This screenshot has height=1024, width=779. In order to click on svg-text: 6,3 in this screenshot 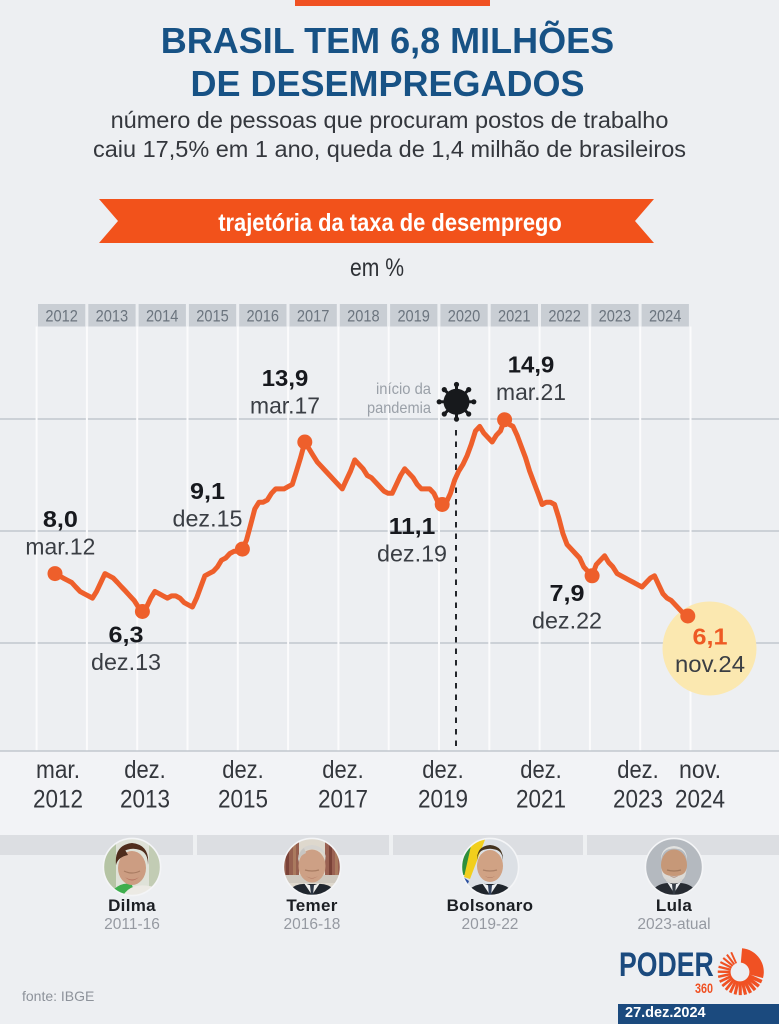, I will do `click(126, 635)`.